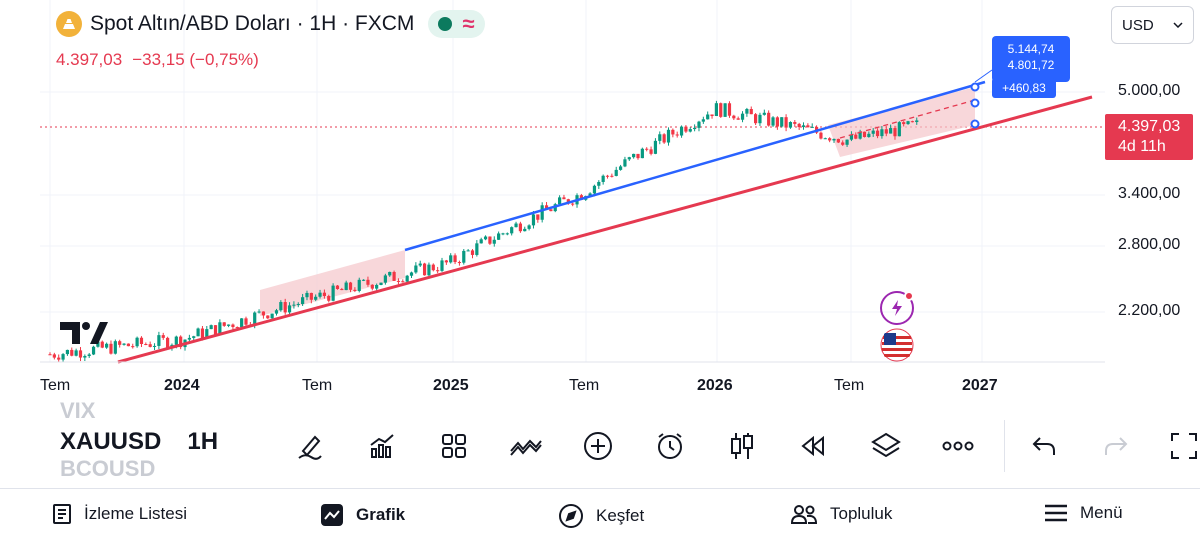  What do you see at coordinates (1178, 25) in the screenshot?
I see `chevron-down-icon` at bounding box center [1178, 25].